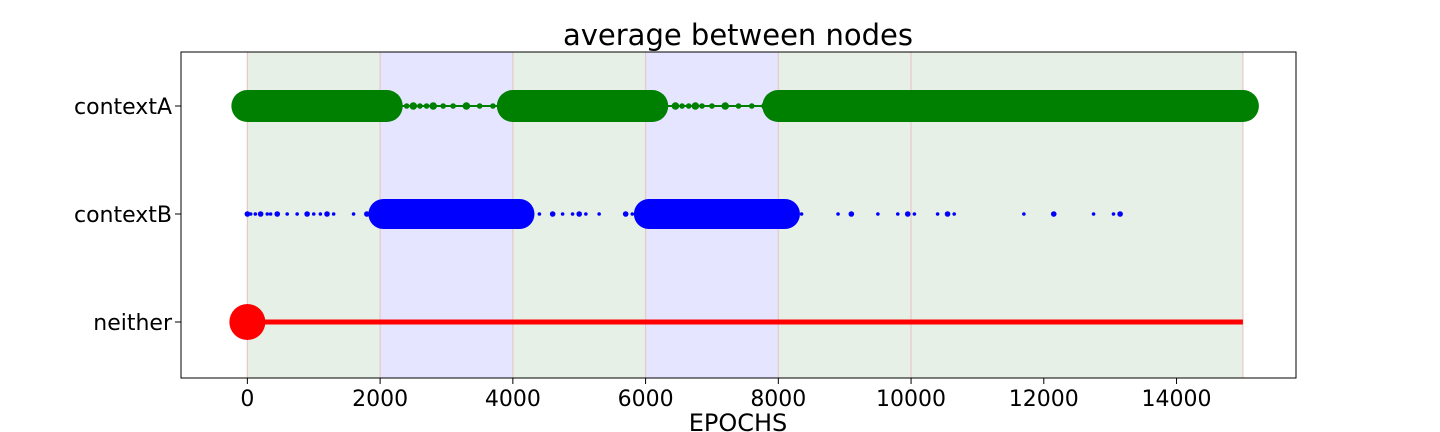 Image resolution: width=1440 pixels, height=432 pixels. What do you see at coordinates (646, 399) in the screenshot?
I see `x-tick-label-3: 6000` at bounding box center [646, 399].